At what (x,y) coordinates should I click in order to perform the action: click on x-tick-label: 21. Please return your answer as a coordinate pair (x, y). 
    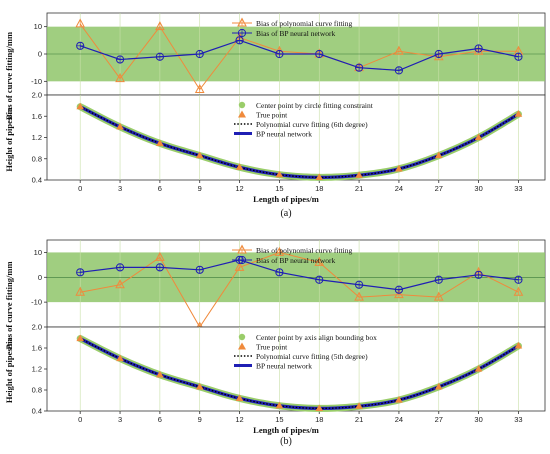
    Looking at the image, I should click on (359, 419).